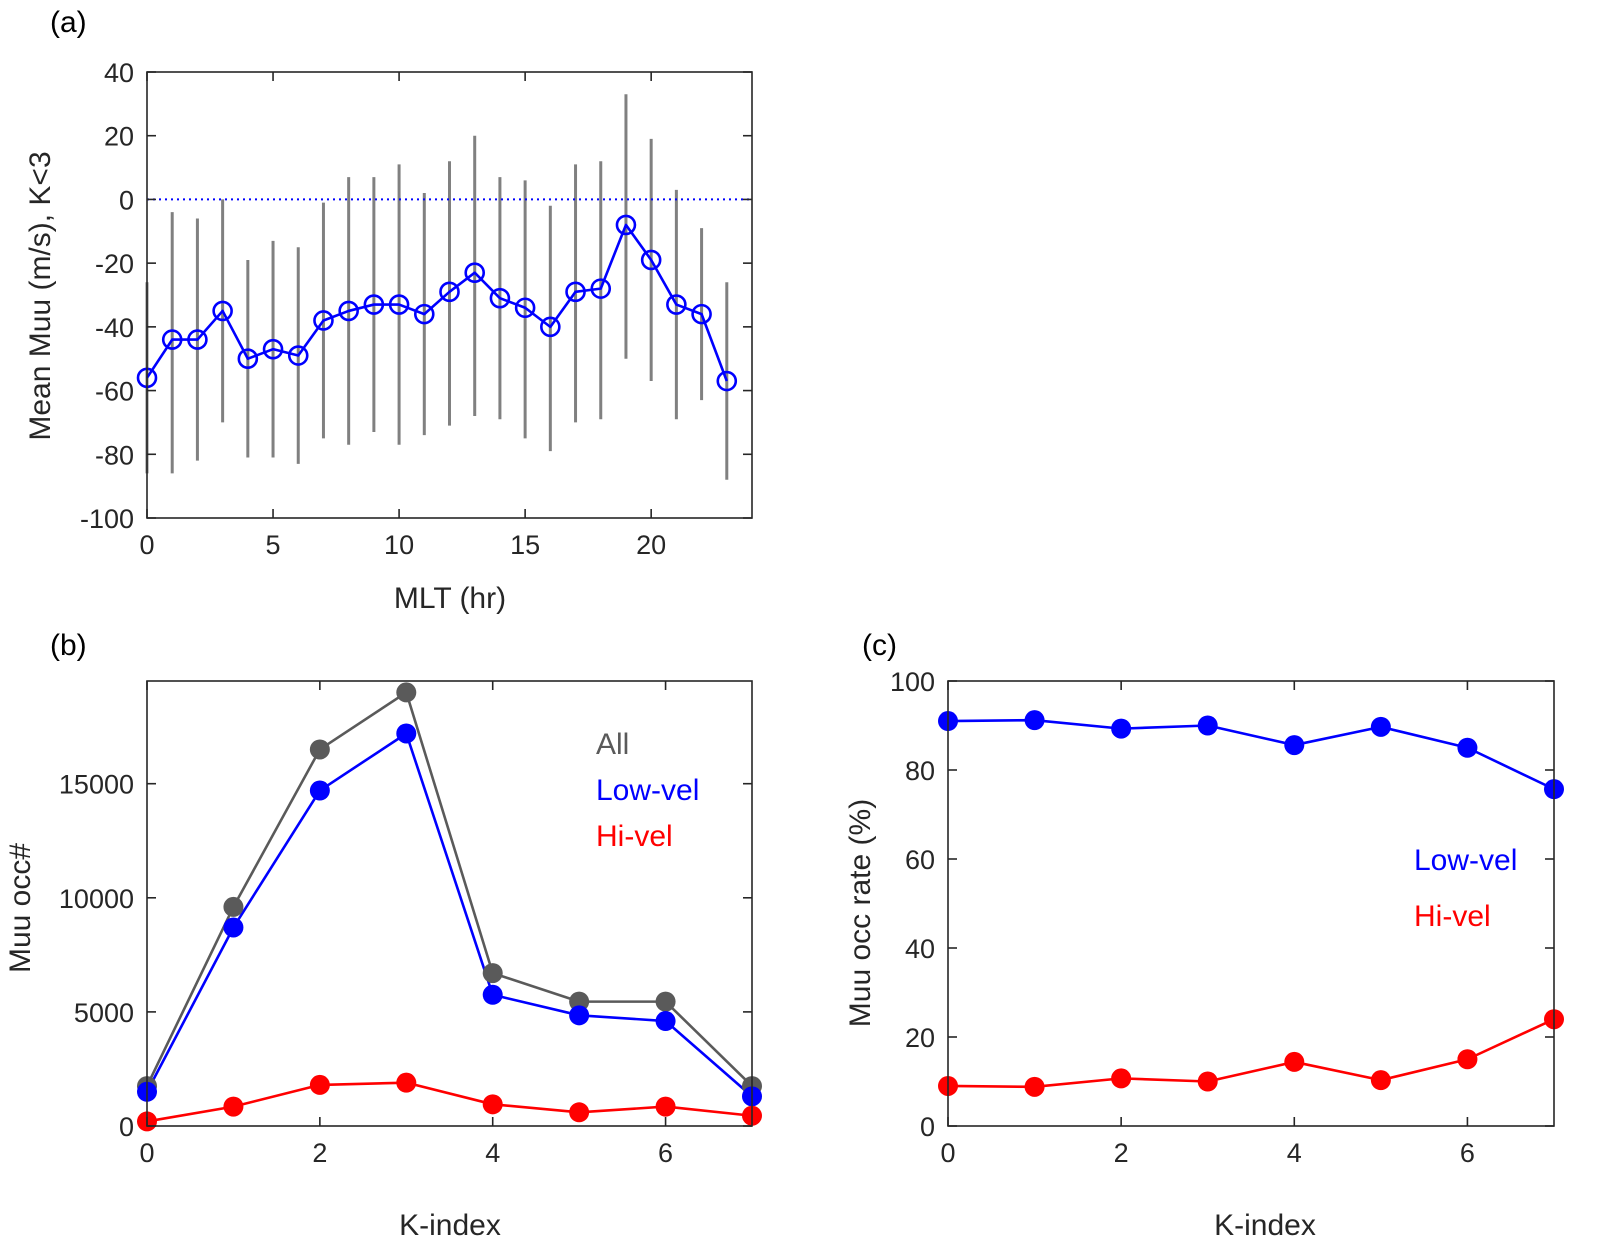 This screenshot has width=1599, height=1239. Describe the element at coordinates (920, 860) in the screenshot. I see `y-tick-label: 60` at that location.